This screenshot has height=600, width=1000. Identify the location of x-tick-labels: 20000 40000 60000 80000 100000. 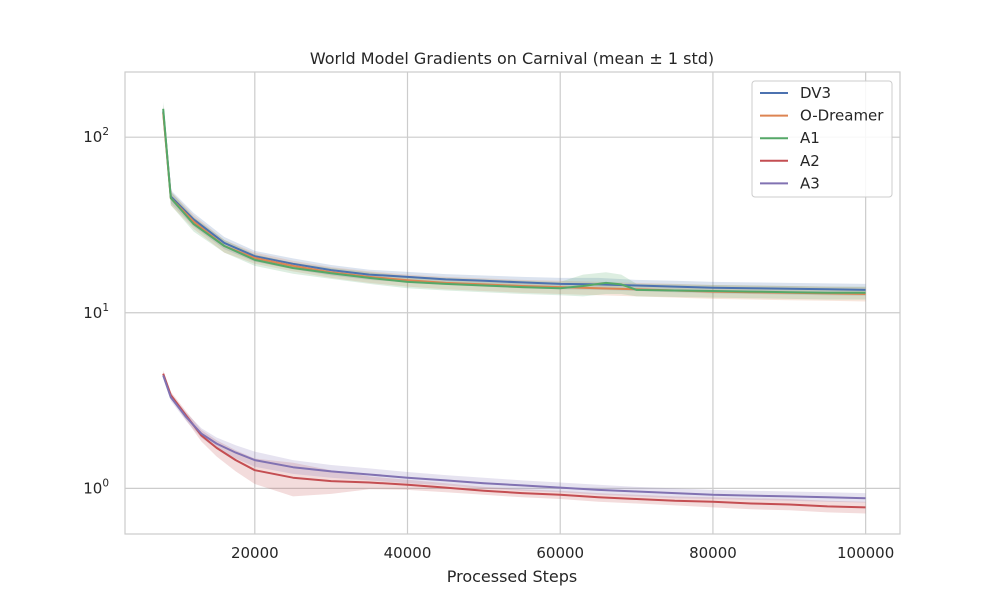
(562, 553).